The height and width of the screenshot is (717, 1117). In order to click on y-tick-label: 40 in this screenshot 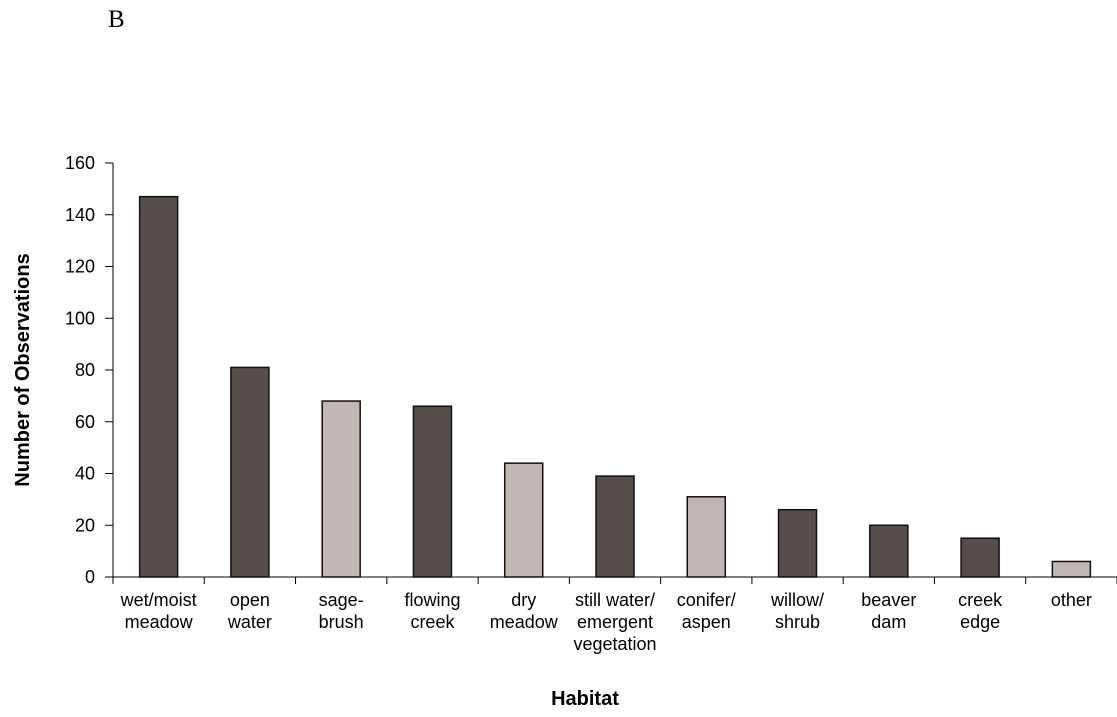, I will do `click(85, 474)`.